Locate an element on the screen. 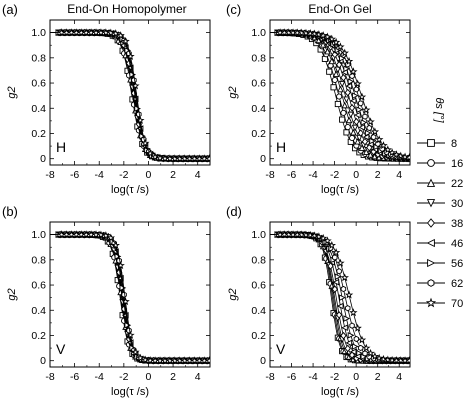  panel-letter: (a) is located at coordinates (10, 9).